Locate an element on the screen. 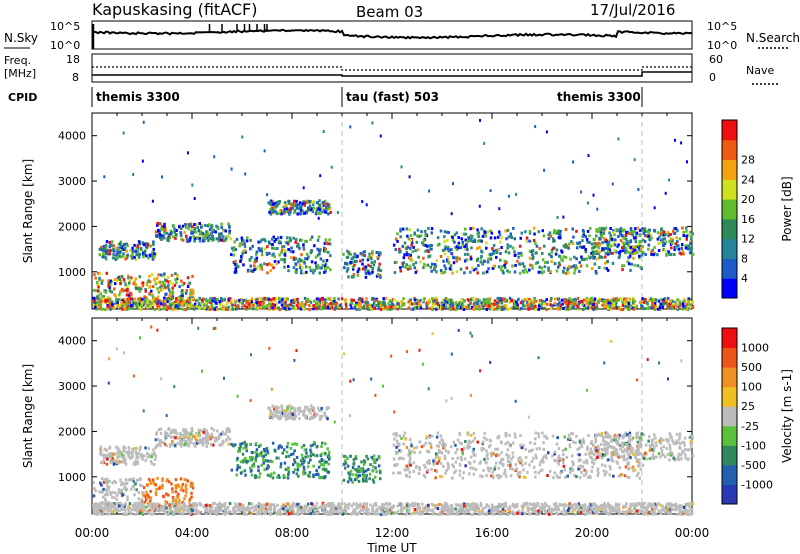 The width and height of the screenshot is (800, 554). power-ytick-label: 4000 is located at coordinates (72, 136).